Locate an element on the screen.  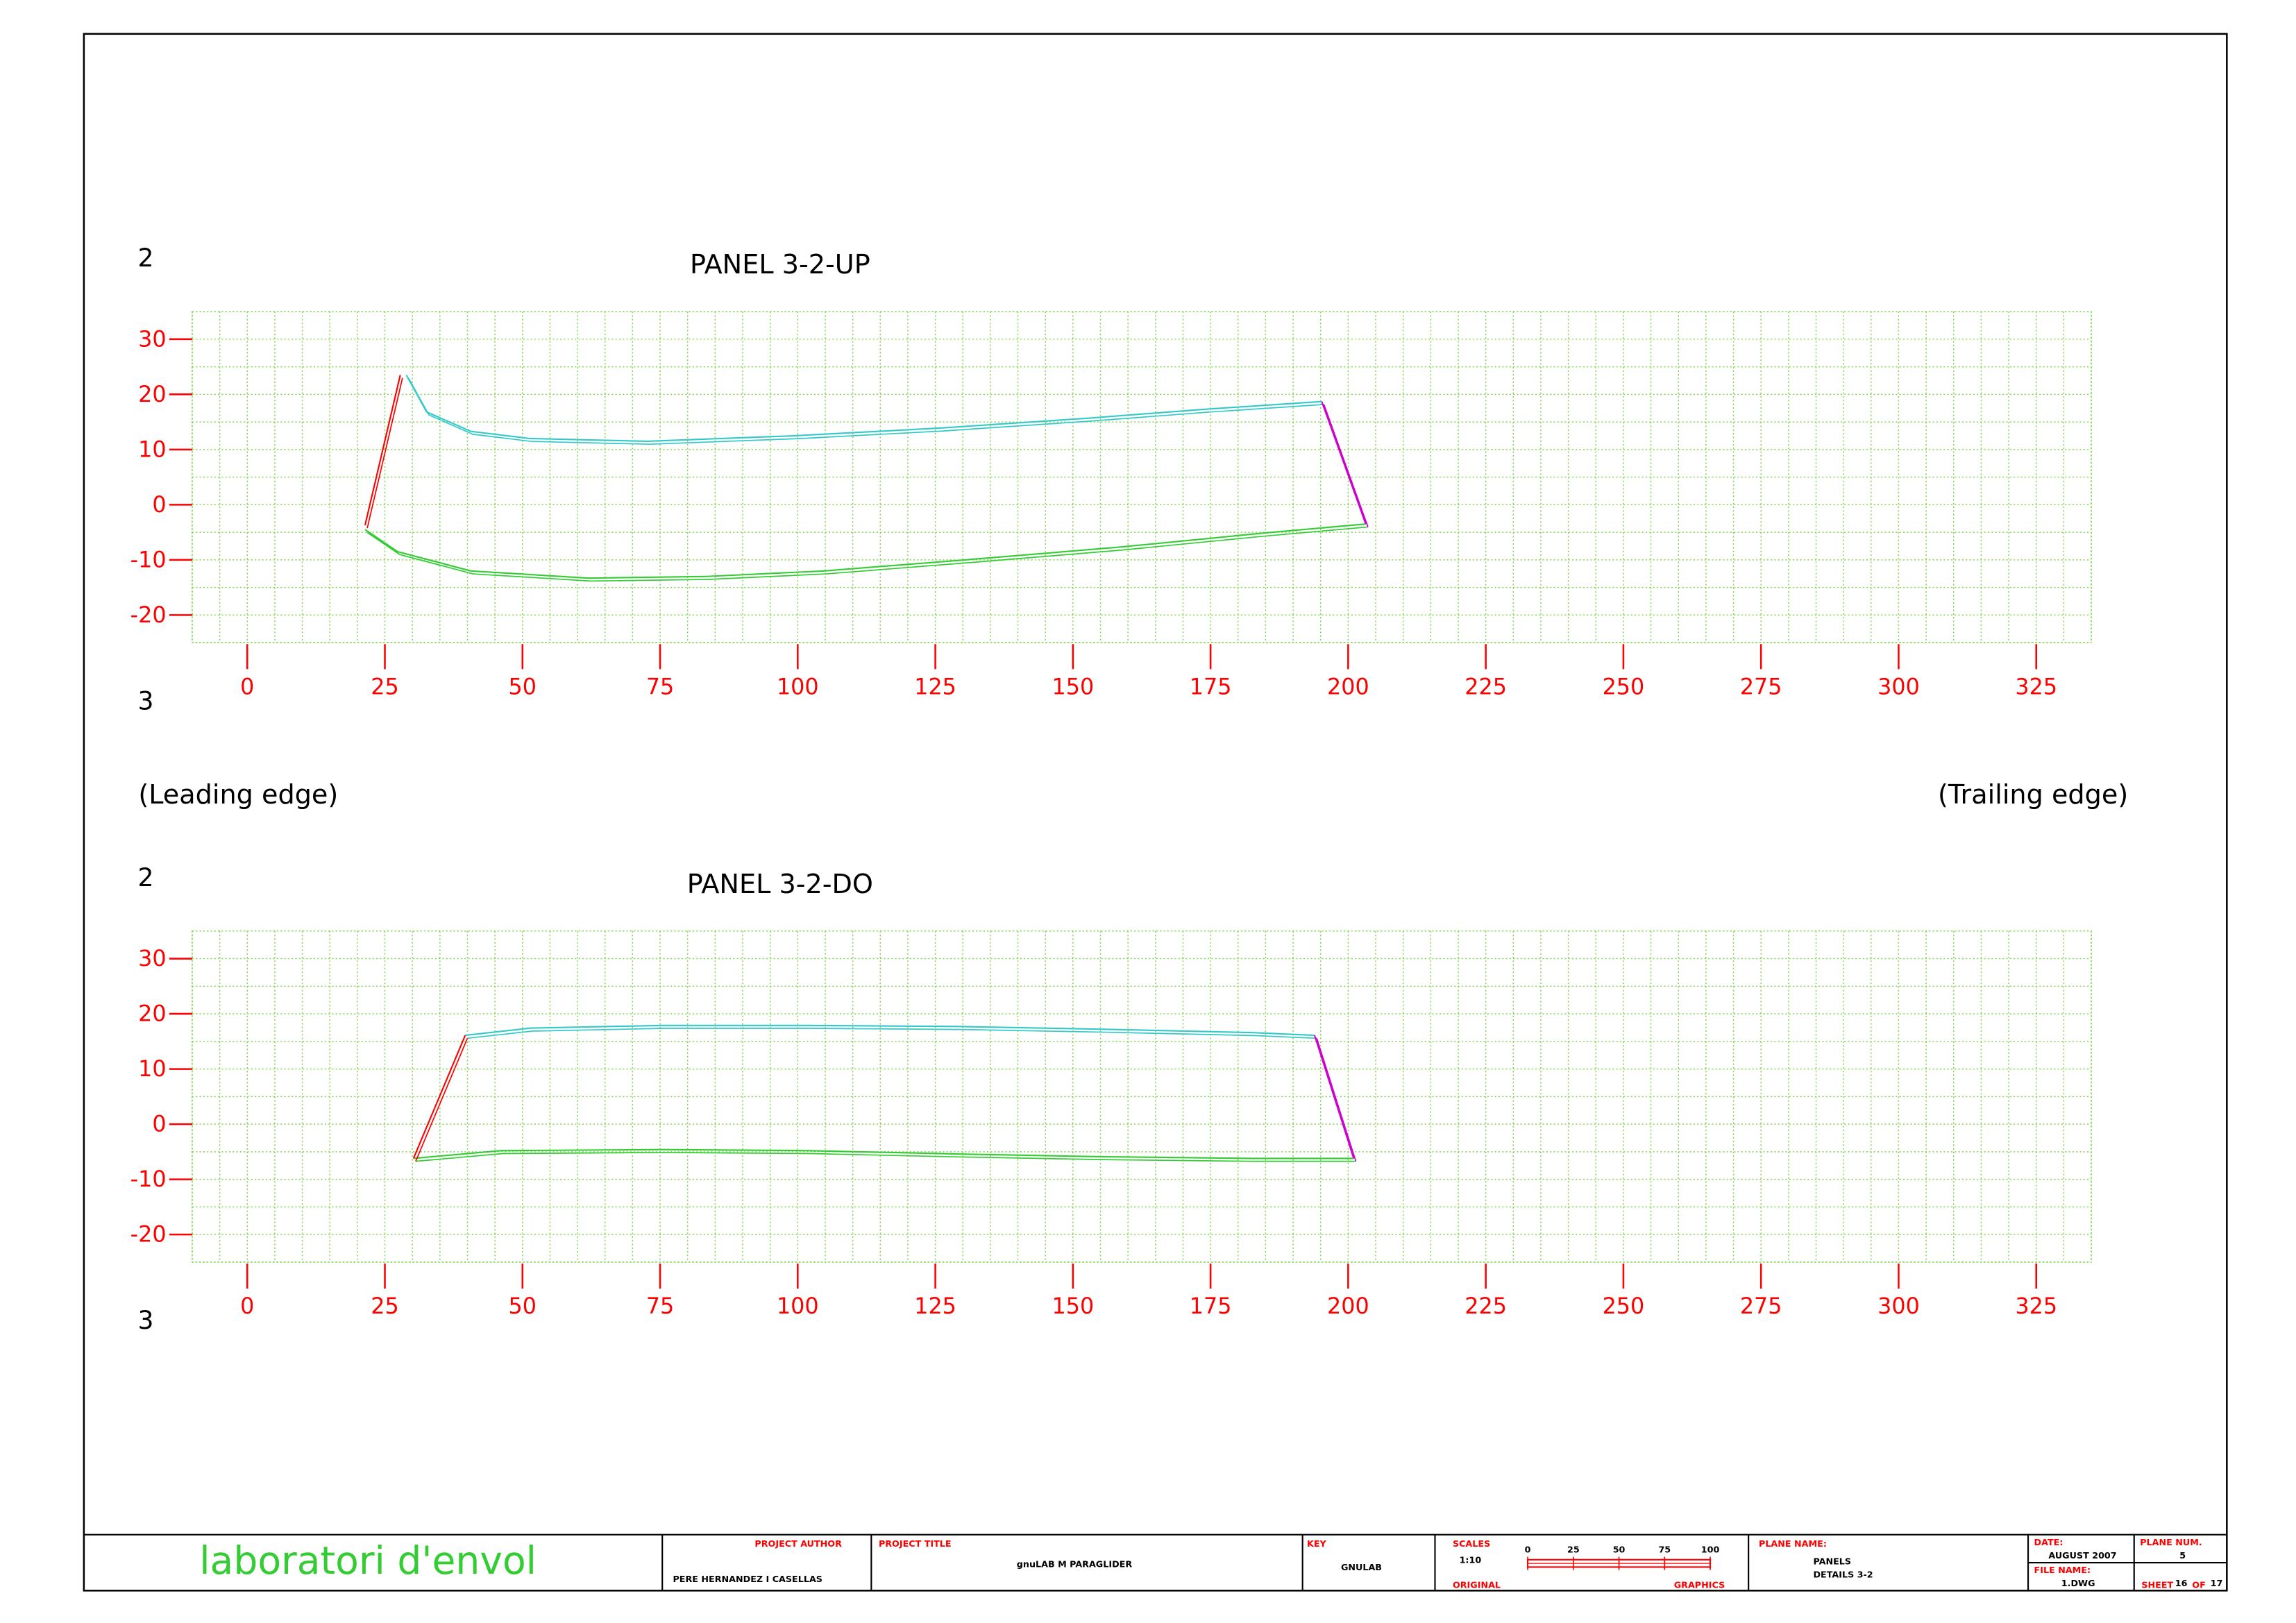
field-value: 16 is located at coordinates (2182, 1583).